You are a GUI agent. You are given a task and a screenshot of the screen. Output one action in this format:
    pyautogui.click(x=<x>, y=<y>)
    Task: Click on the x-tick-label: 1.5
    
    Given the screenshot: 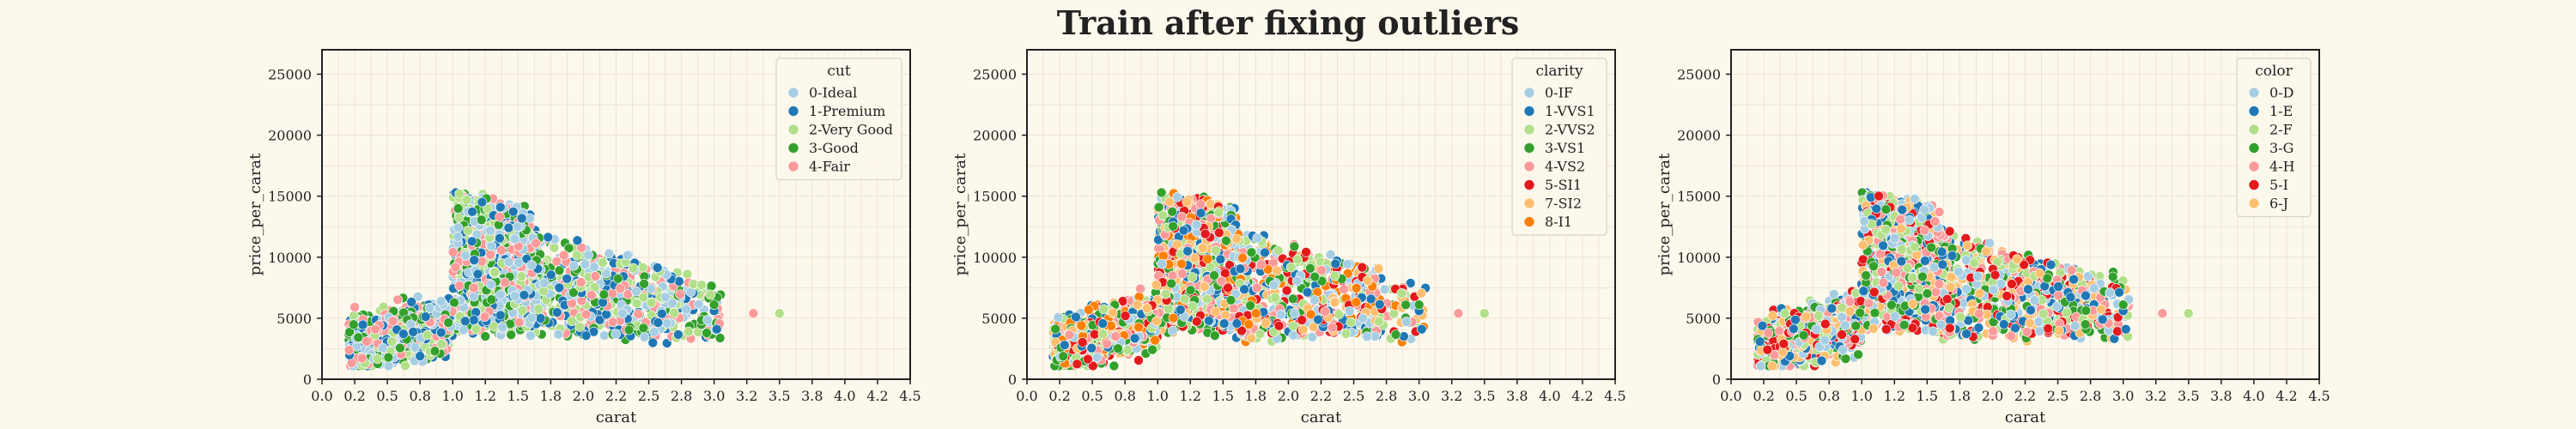 What is the action you would take?
    pyautogui.click(x=518, y=396)
    